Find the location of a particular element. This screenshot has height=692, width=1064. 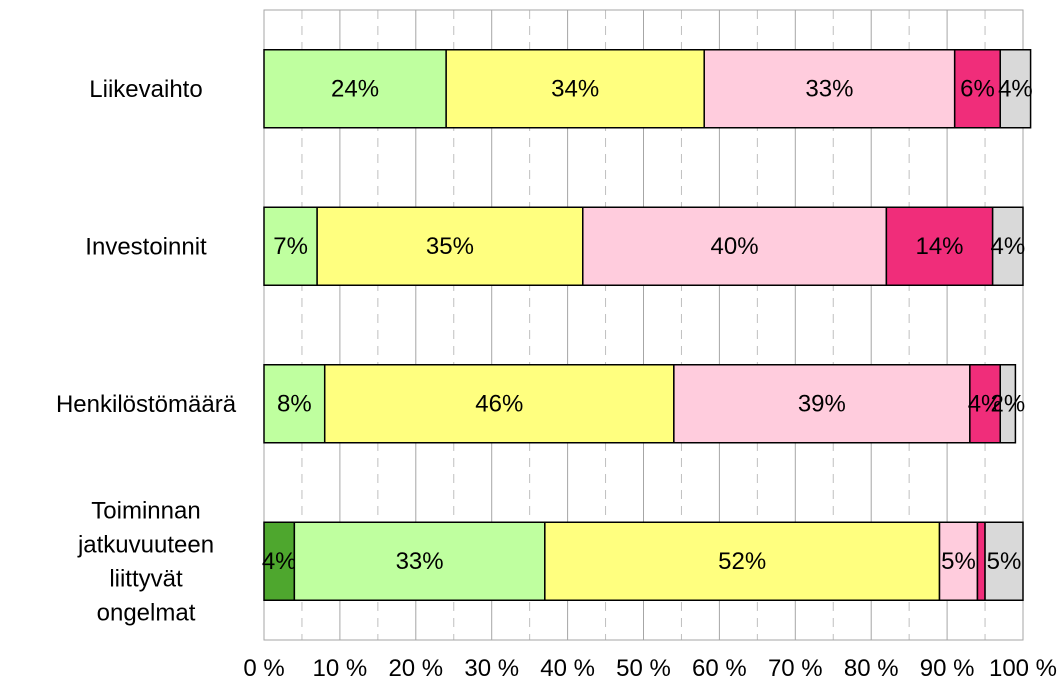

x-tick-label: 50 % is located at coordinates (643, 668).